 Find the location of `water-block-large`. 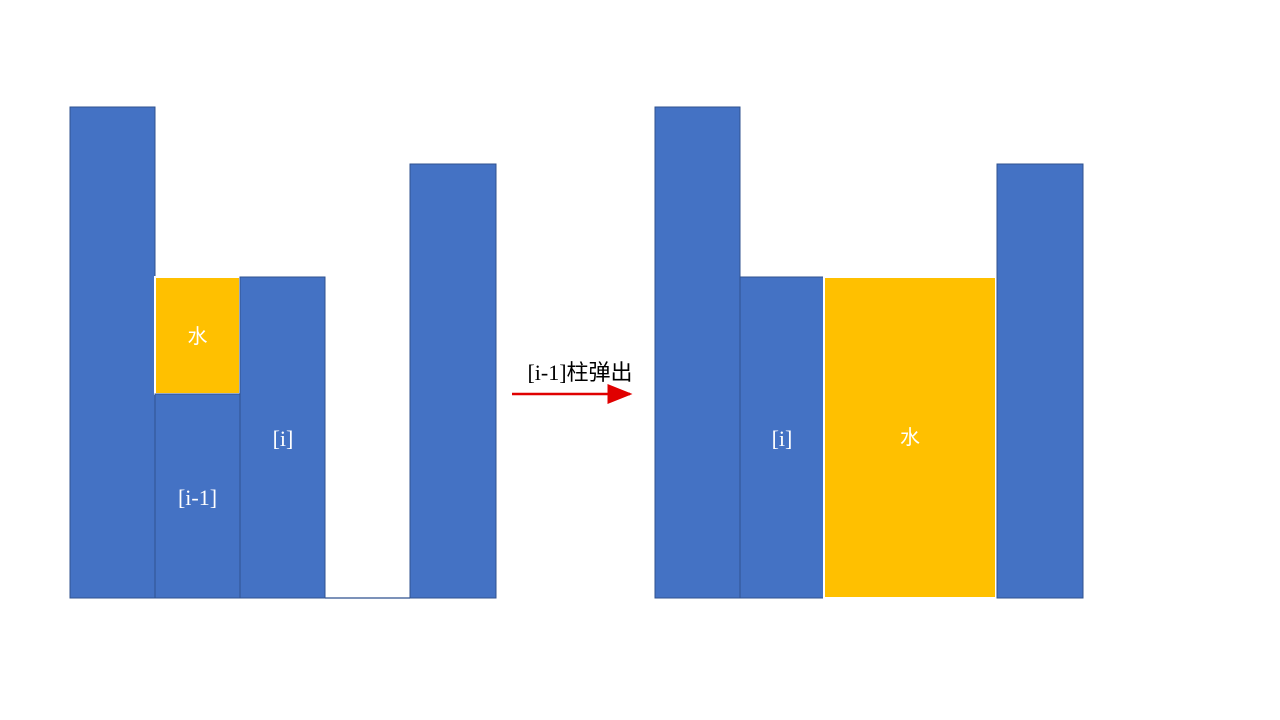

water-block-large is located at coordinates (910, 437).